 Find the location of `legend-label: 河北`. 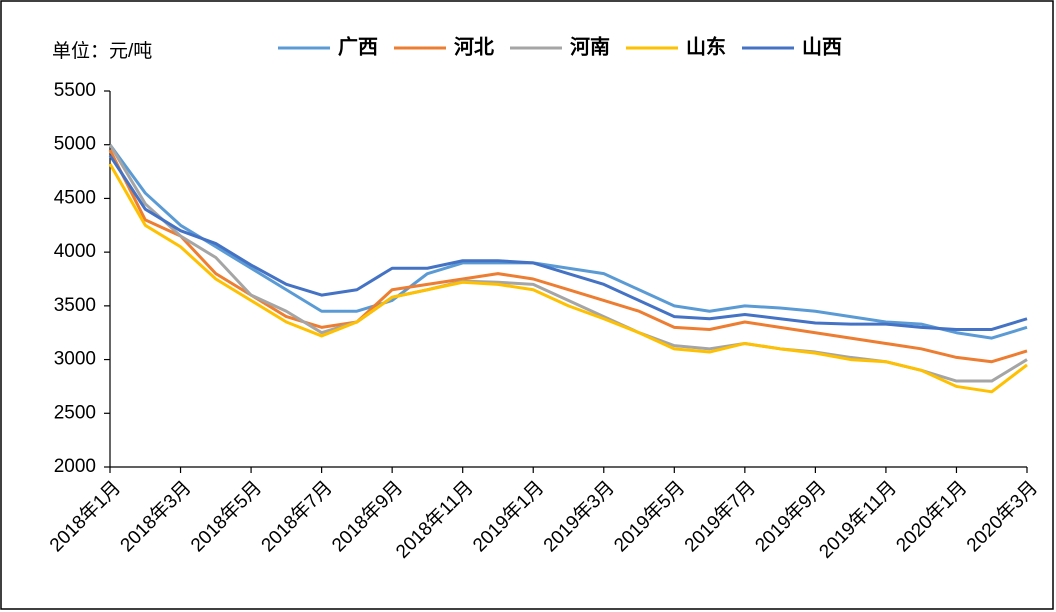

legend-label: 河北 is located at coordinates (474, 46).